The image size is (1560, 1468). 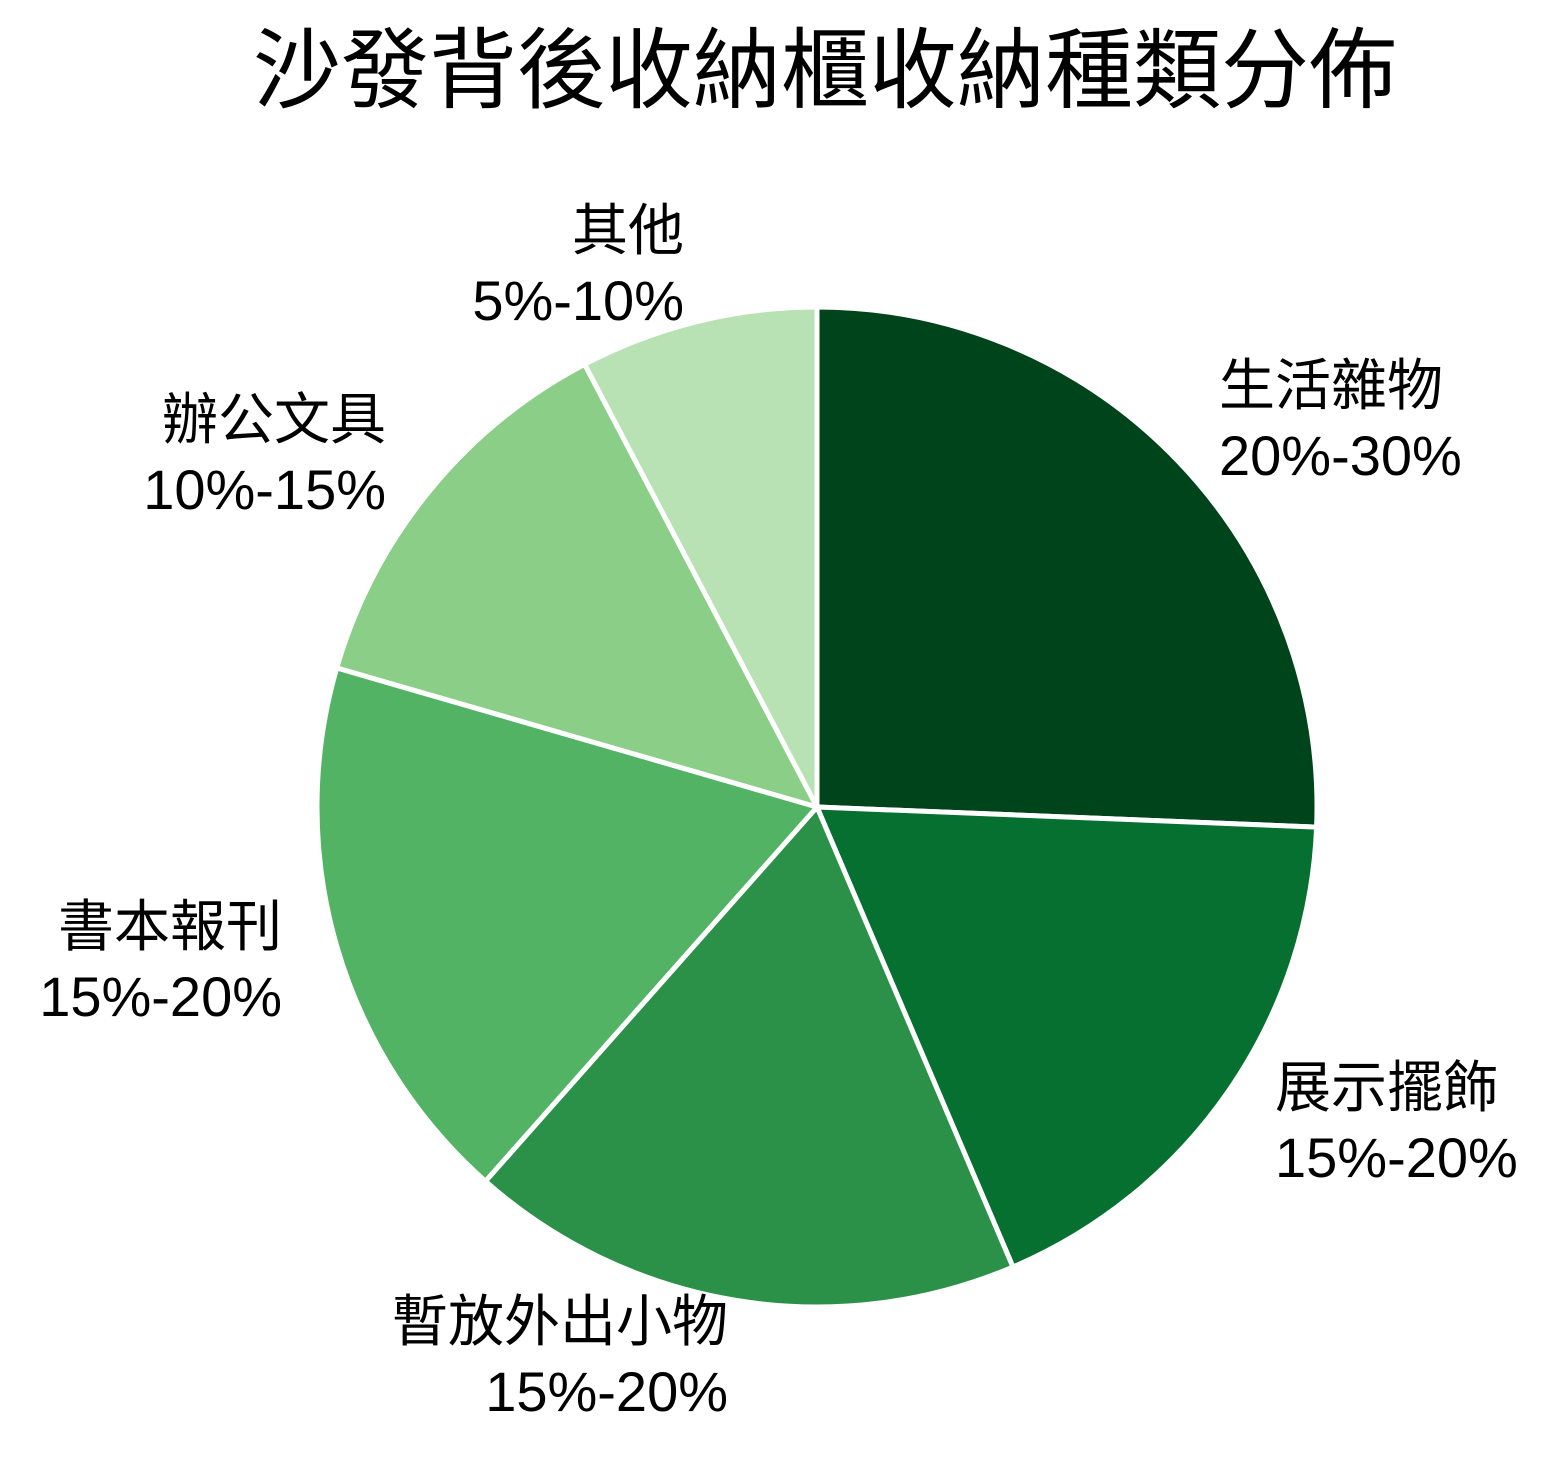 What do you see at coordinates (824, 70) in the screenshot?
I see `chart-title: 沙發背後收納櫃收納種類分佈` at bounding box center [824, 70].